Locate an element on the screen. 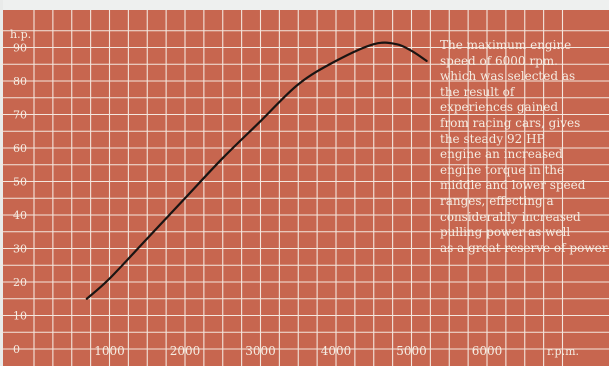 The width and height of the screenshot is (609, 366). x-tick-label: 3000 is located at coordinates (260, 351).